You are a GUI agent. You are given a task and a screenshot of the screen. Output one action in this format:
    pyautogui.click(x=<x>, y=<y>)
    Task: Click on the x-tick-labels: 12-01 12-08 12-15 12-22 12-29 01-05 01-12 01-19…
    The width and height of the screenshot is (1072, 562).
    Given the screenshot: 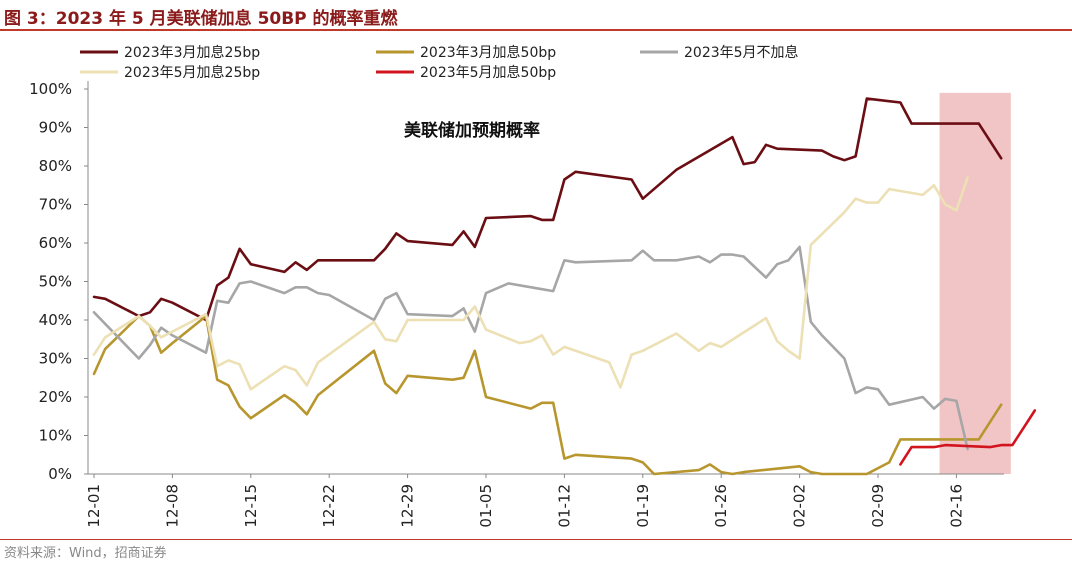 What is the action you would take?
    pyautogui.click(x=525, y=501)
    